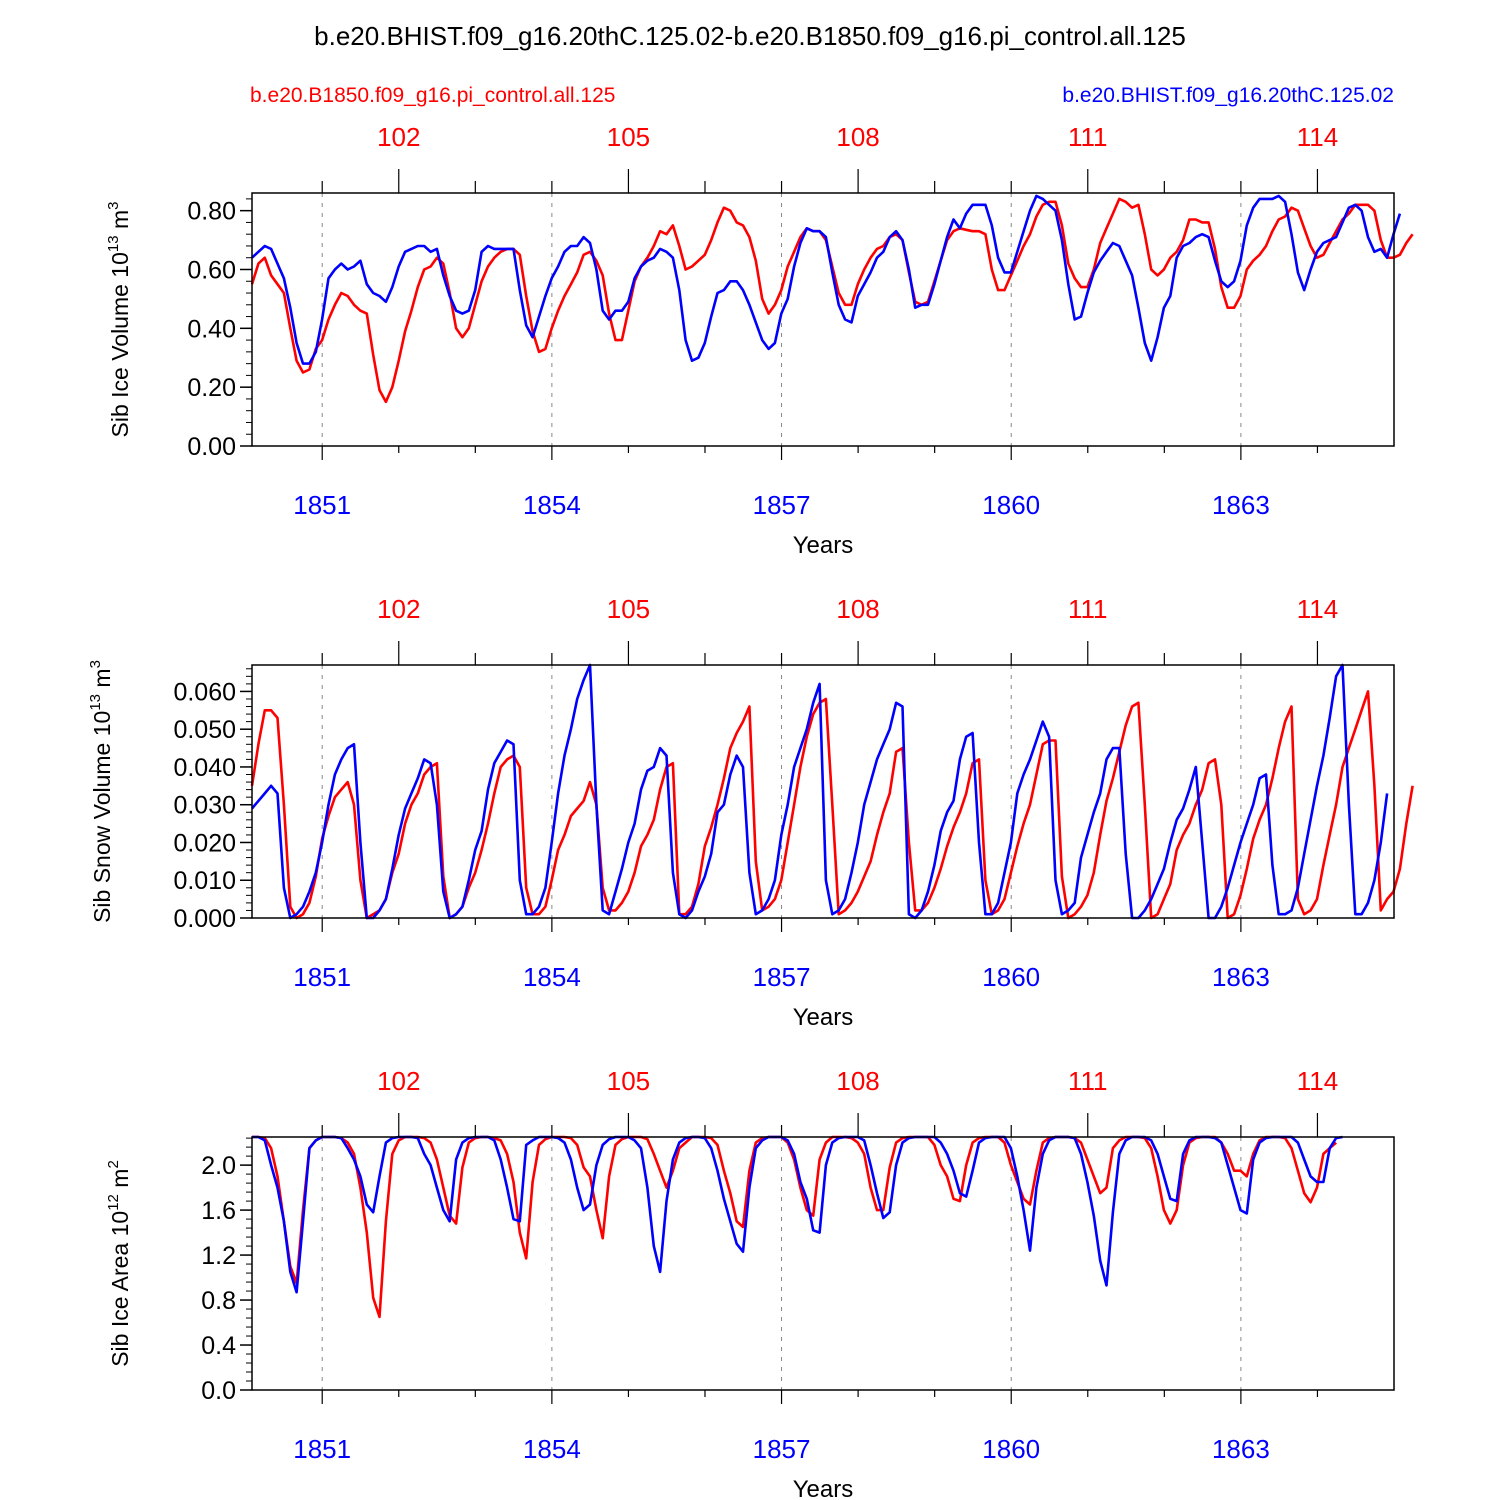  What do you see at coordinates (218, 1256) in the screenshot?
I see `y-tick-label: 1.2` at bounding box center [218, 1256].